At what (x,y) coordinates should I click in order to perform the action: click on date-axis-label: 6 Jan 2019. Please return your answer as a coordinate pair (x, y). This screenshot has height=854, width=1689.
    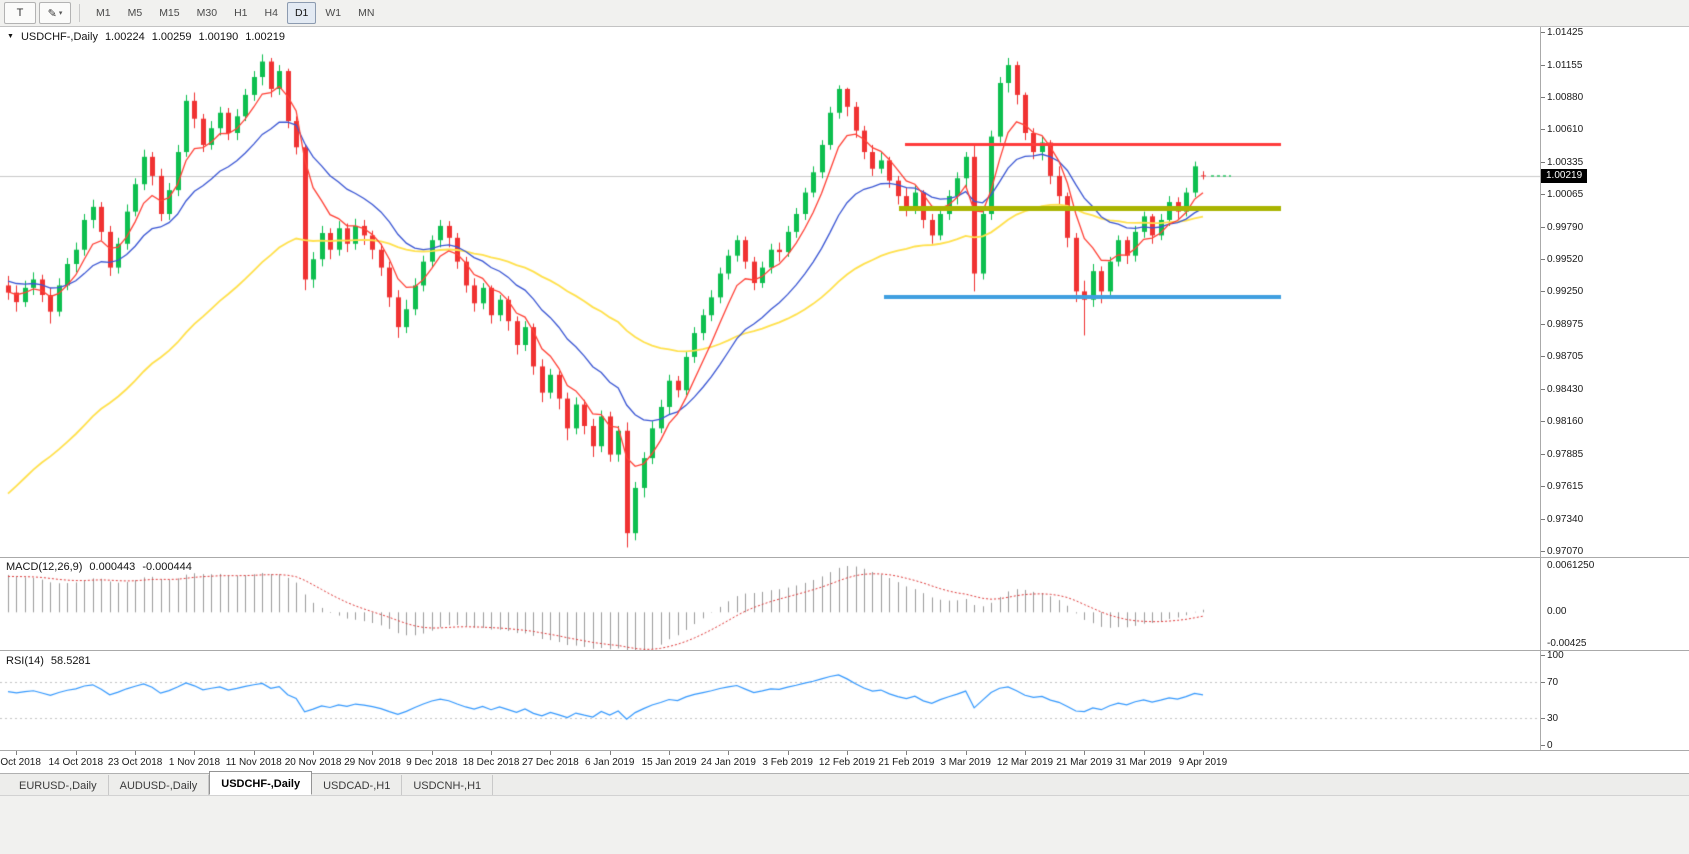
    Looking at the image, I should click on (609, 762).